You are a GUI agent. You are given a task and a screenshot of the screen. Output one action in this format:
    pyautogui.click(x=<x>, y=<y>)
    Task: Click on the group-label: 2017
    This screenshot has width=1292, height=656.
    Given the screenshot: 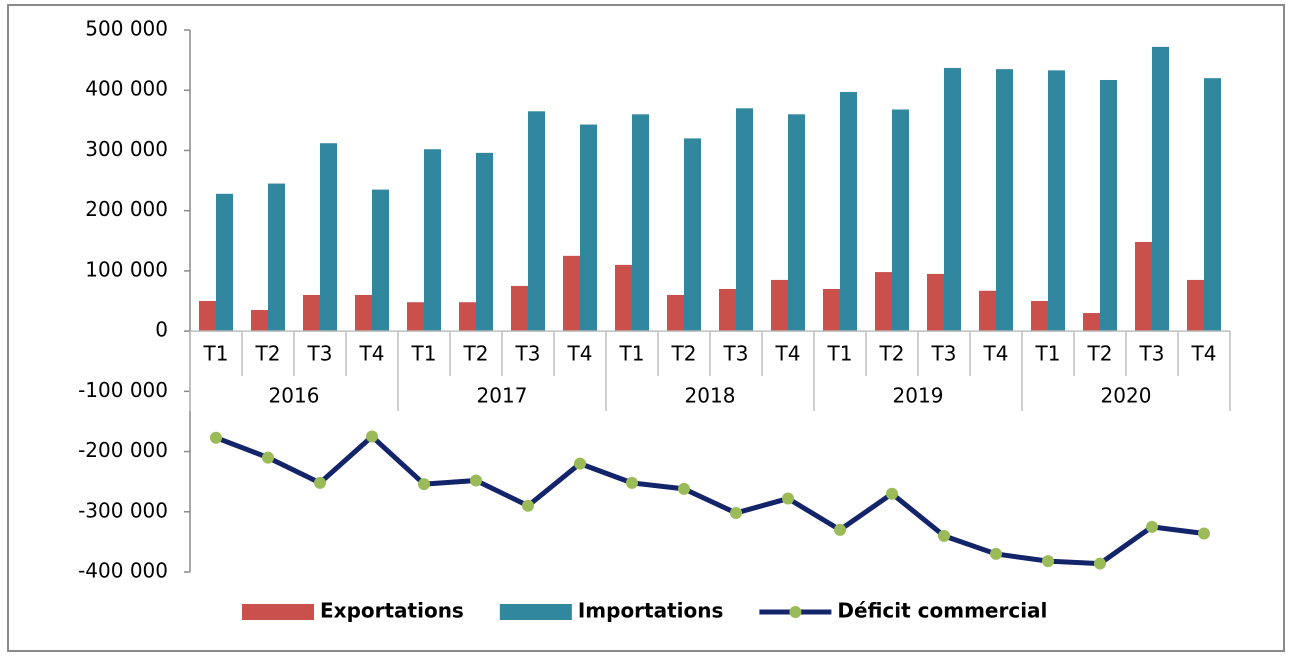 What is the action you would take?
    pyautogui.click(x=502, y=396)
    